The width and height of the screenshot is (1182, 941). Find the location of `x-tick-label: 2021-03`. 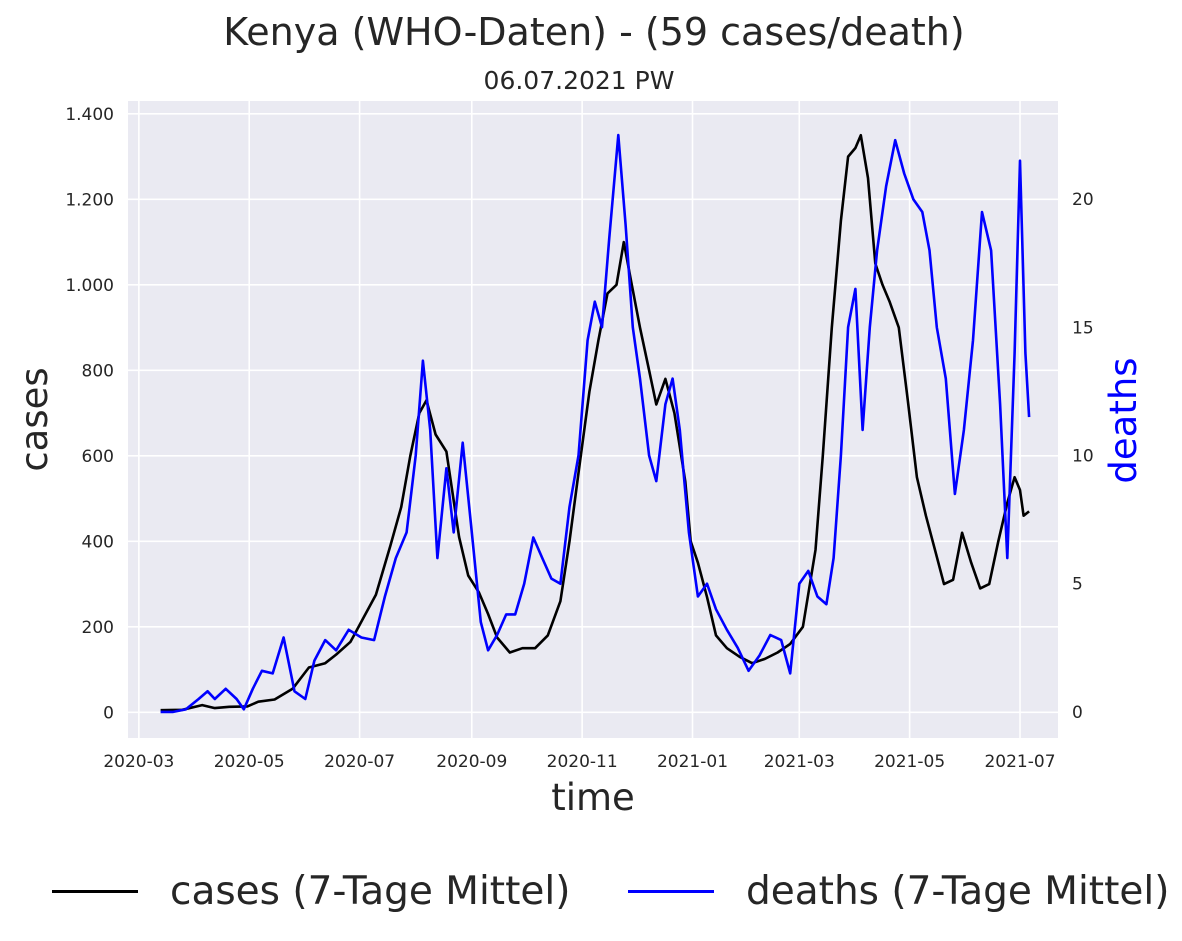

x-tick-label: 2021-03 is located at coordinates (799, 762).